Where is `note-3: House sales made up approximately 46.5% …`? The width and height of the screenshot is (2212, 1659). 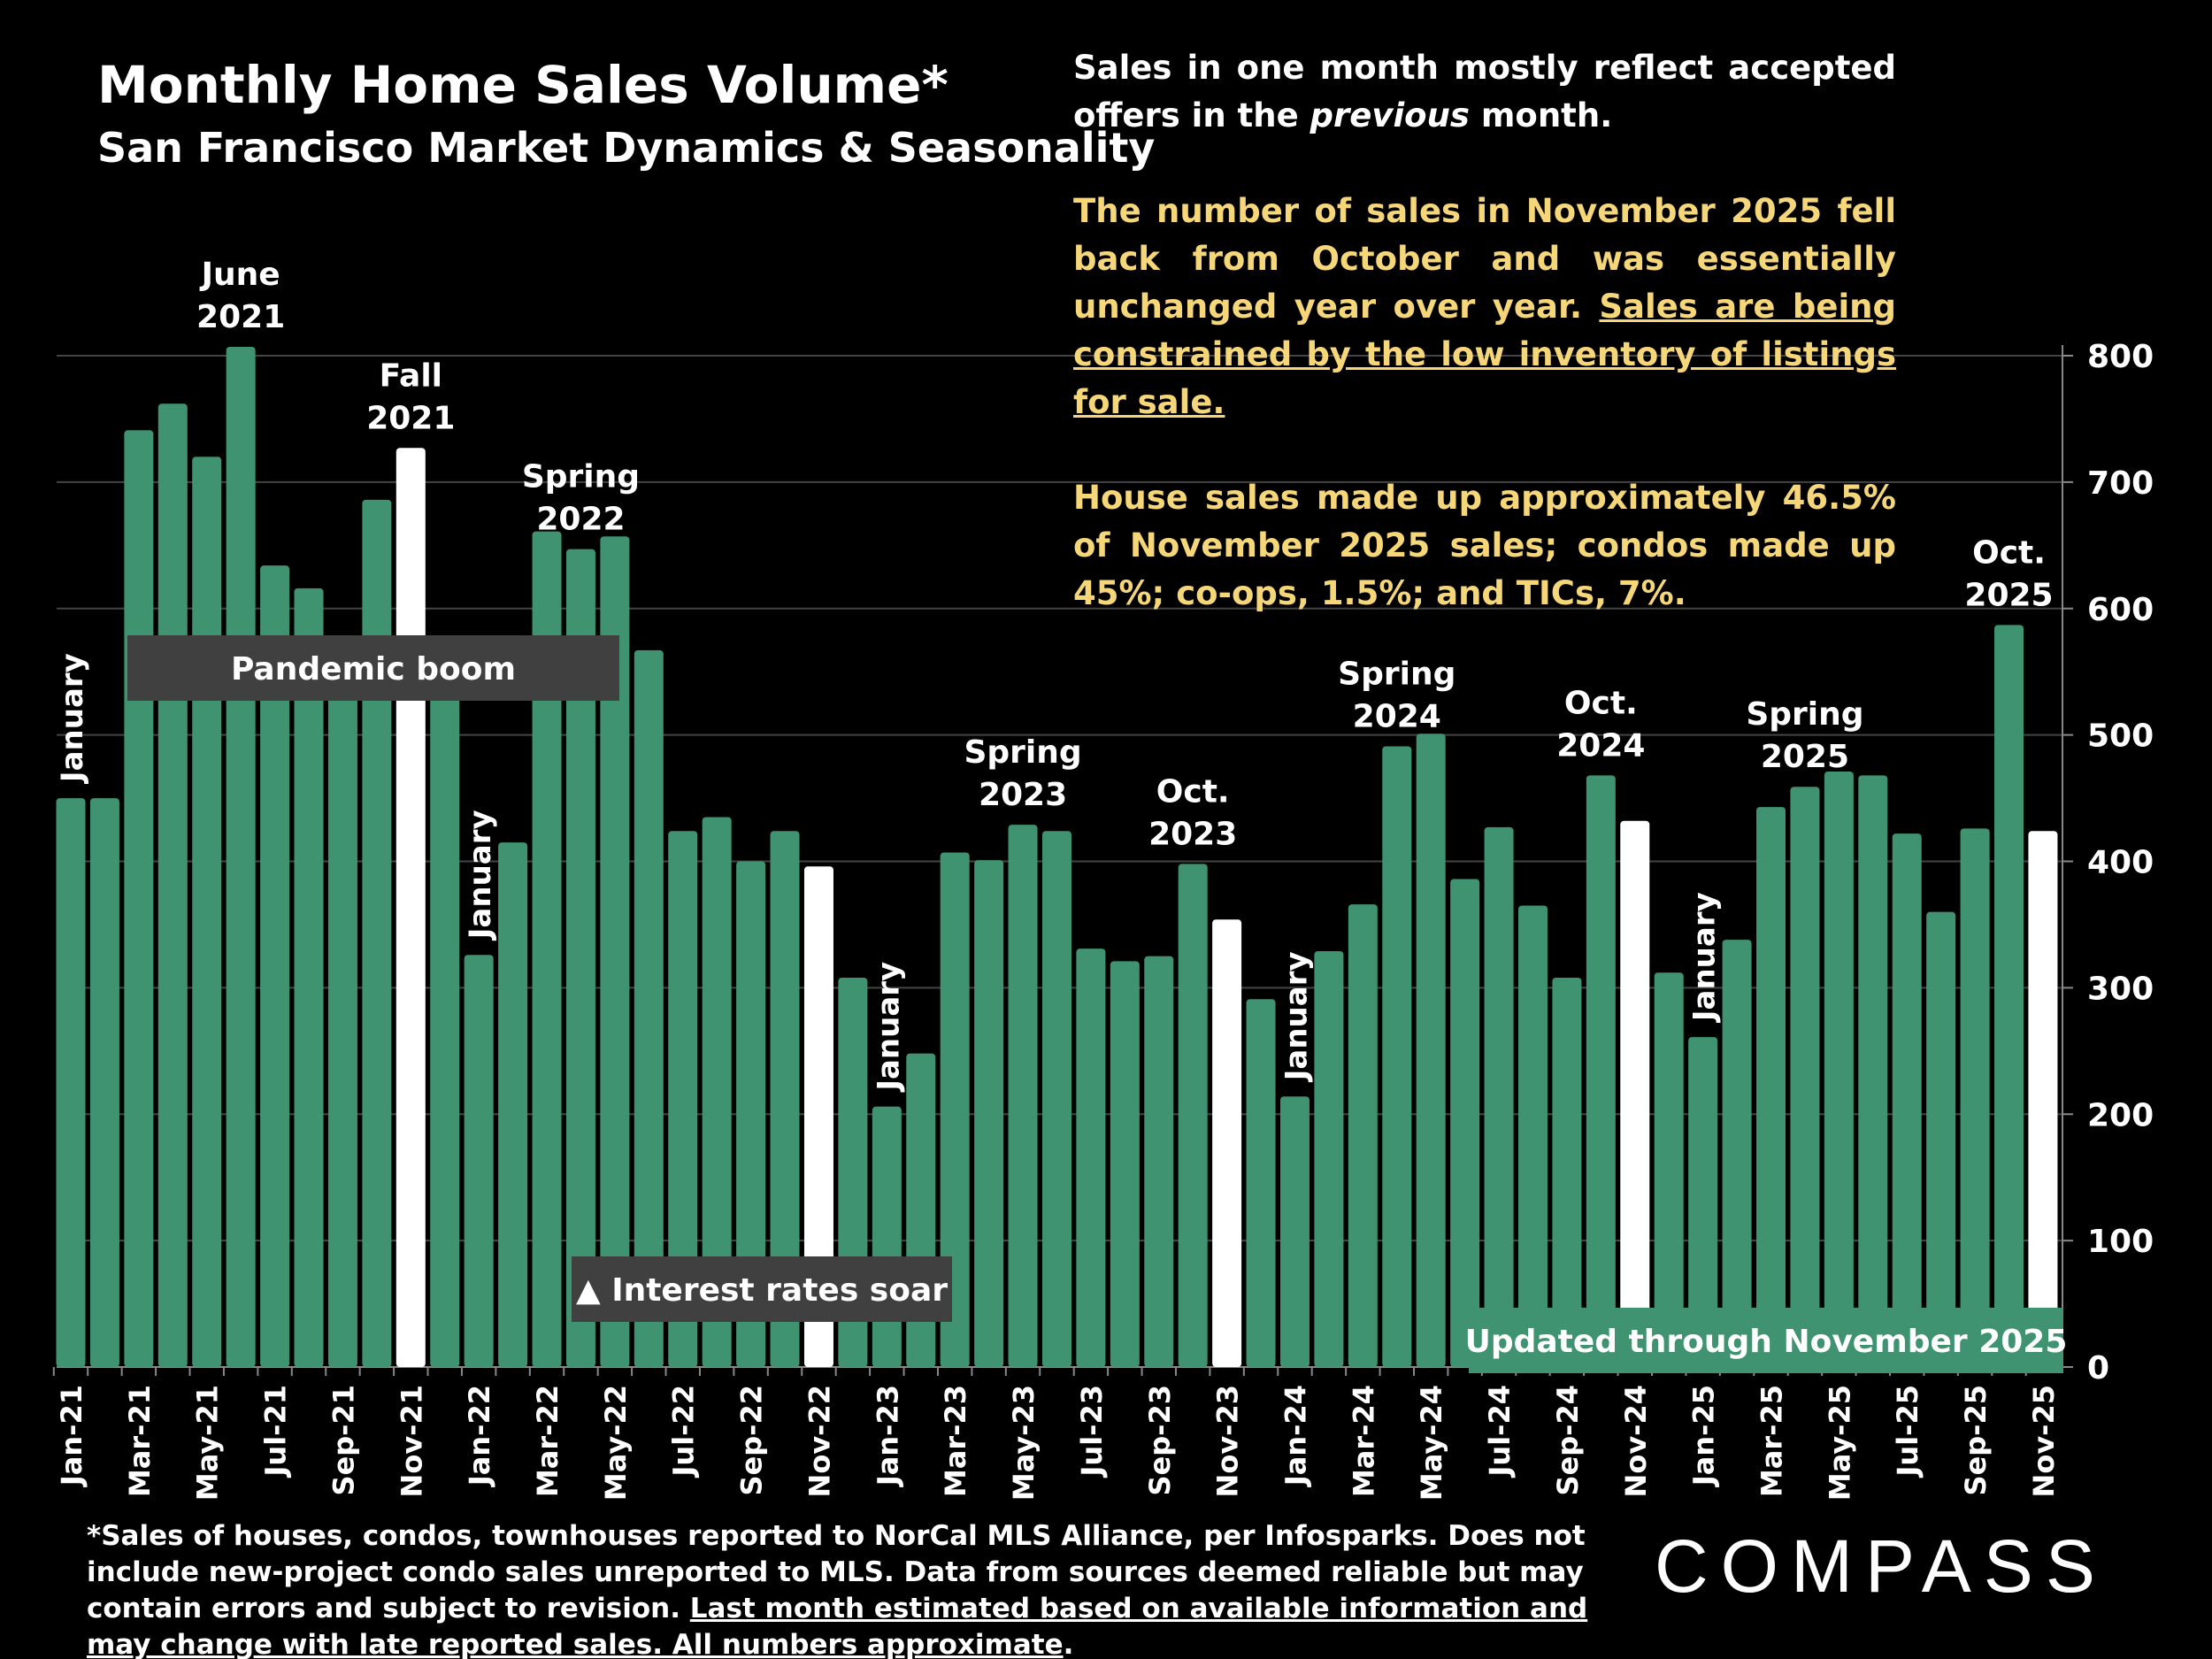 note-3: House sales made up approximately 46.5% … is located at coordinates (1485, 546).